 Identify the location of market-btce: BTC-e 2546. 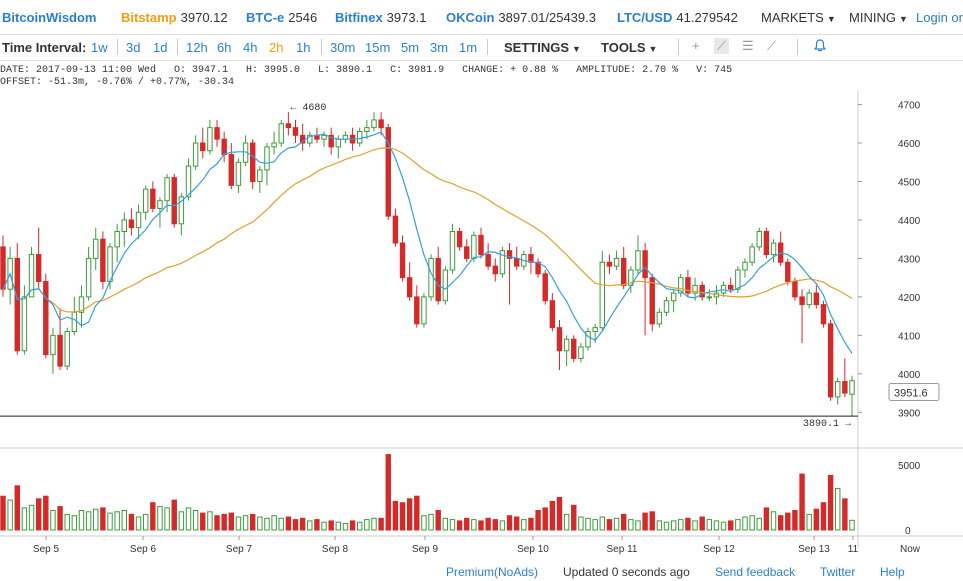
(281, 17).